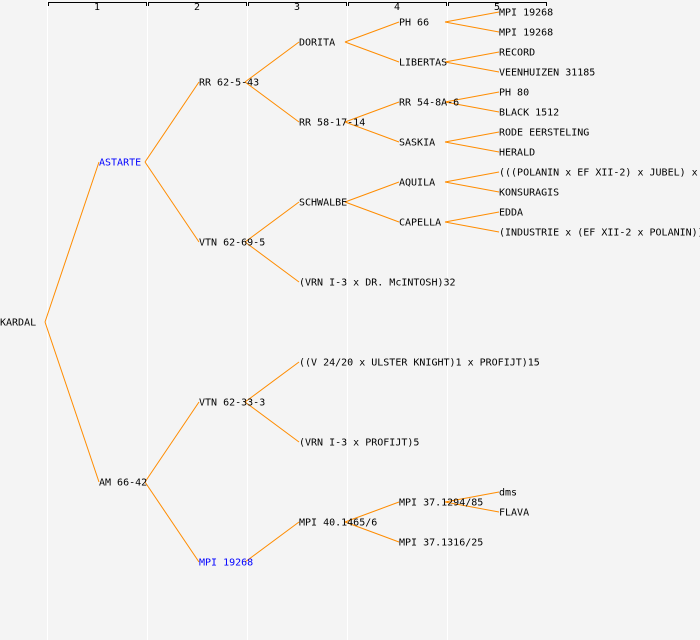  Describe the element at coordinates (514, 513) in the screenshot. I see `pedigree-node-n35: FLAVA` at that location.